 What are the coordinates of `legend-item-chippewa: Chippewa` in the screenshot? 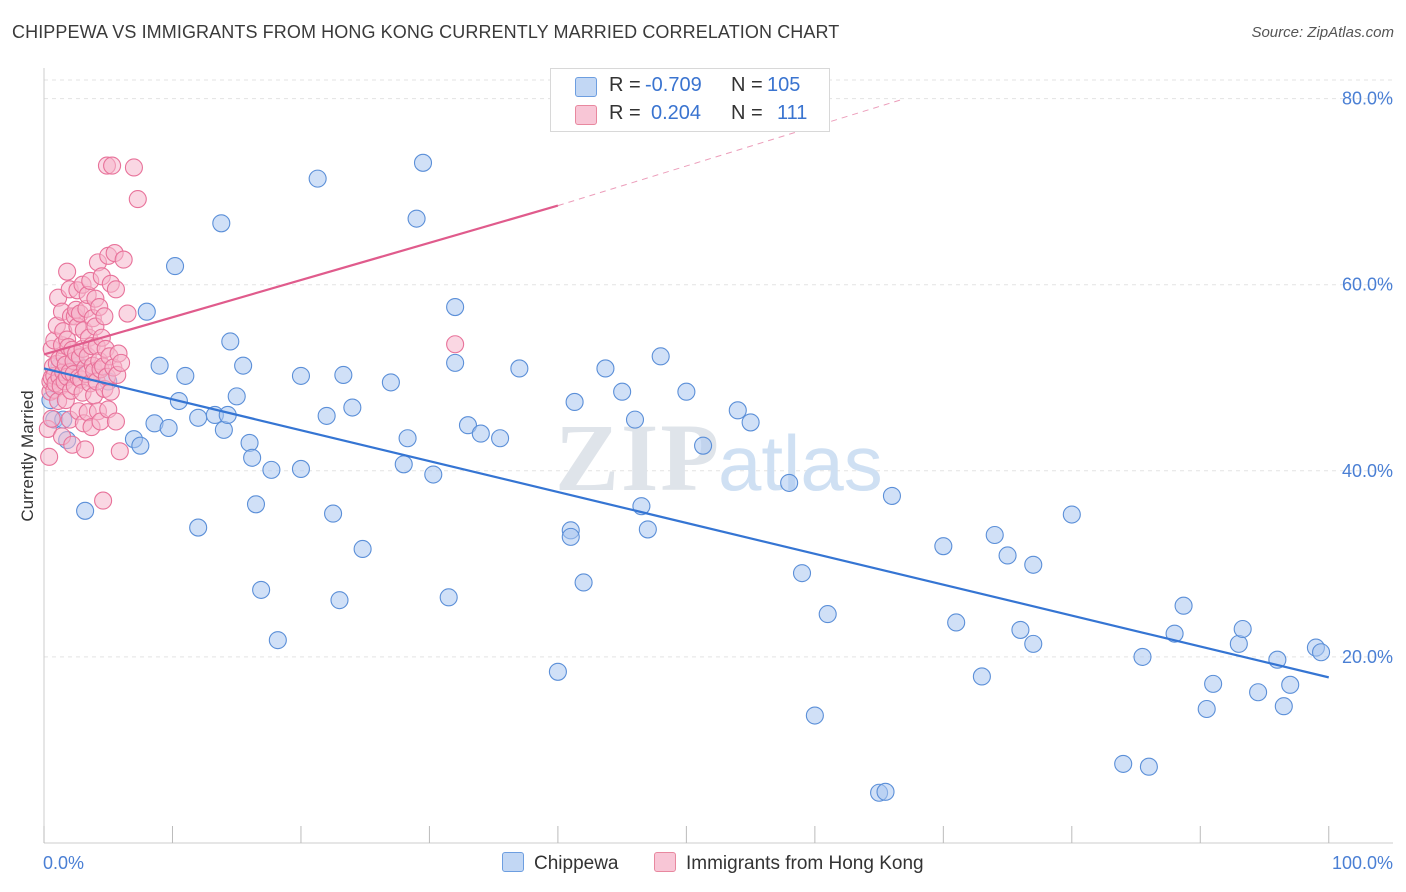 It's located at (560, 863).